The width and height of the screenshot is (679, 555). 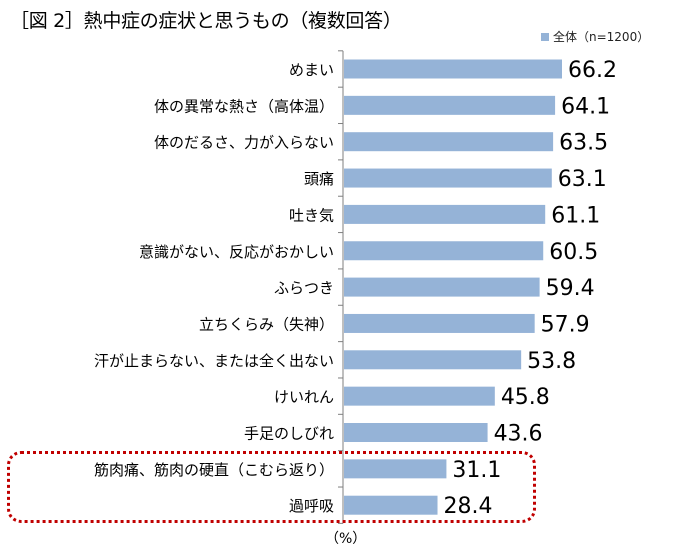 I want to click on value-label: 43.6, so click(x=518, y=434).